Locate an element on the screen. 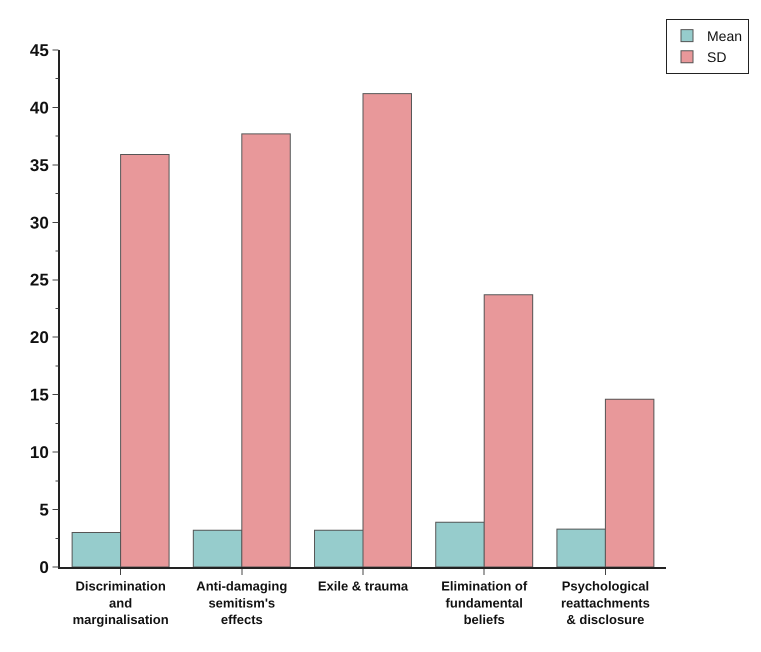 This screenshot has width=761, height=652. x-tick-label: Exile & trauma is located at coordinates (363, 586).